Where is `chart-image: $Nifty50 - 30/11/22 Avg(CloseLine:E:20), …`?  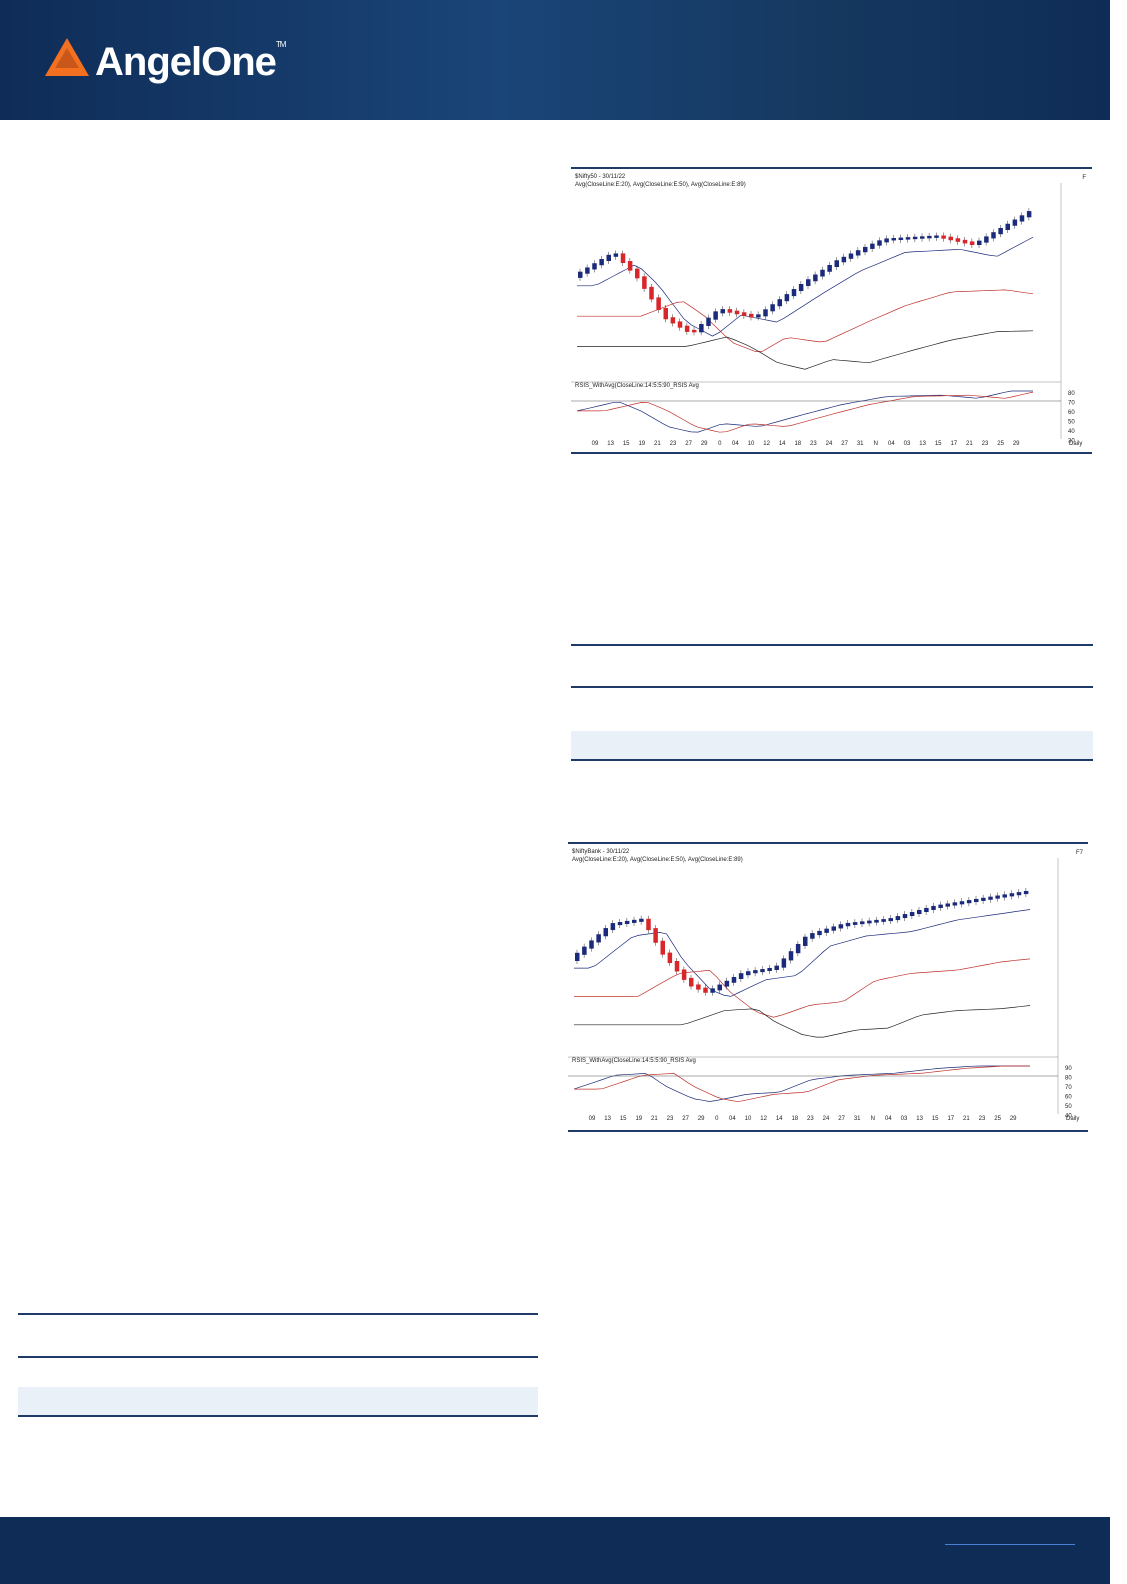 chart-image: $Nifty50 - 30/11/22 Avg(CloseLine:E:20), … is located at coordinates (828, 310).